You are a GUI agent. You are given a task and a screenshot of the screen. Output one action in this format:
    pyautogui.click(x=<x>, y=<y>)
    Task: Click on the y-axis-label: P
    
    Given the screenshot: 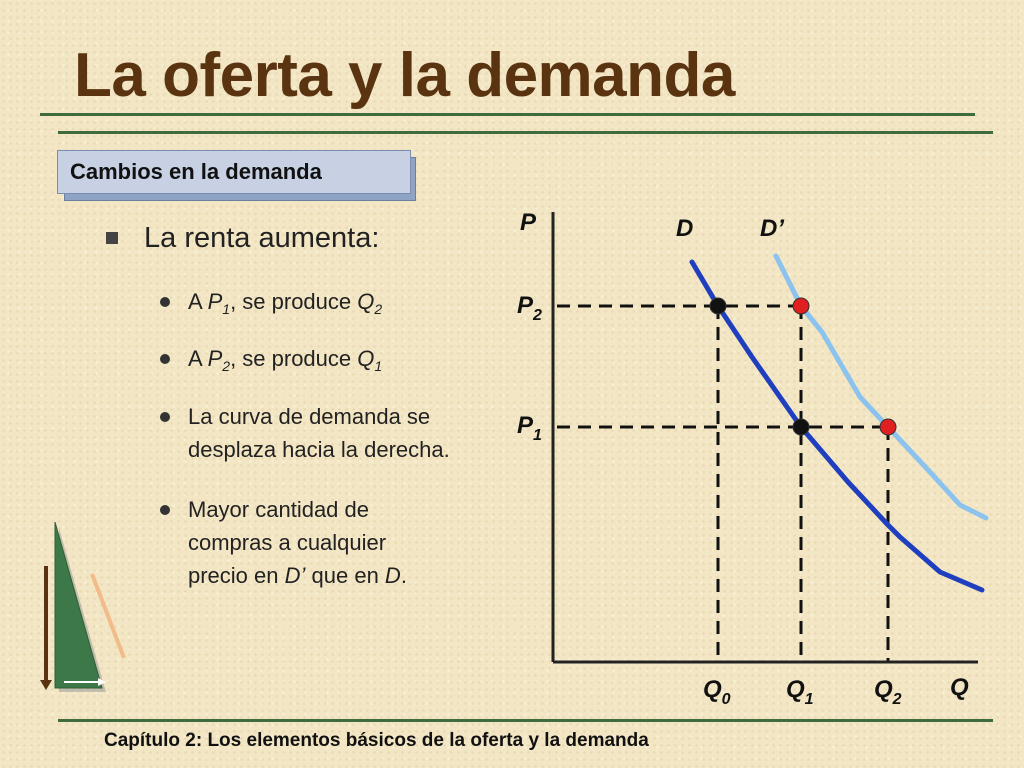 What is the action you would take?
    pyautogui.click(x=528, y=222)
    